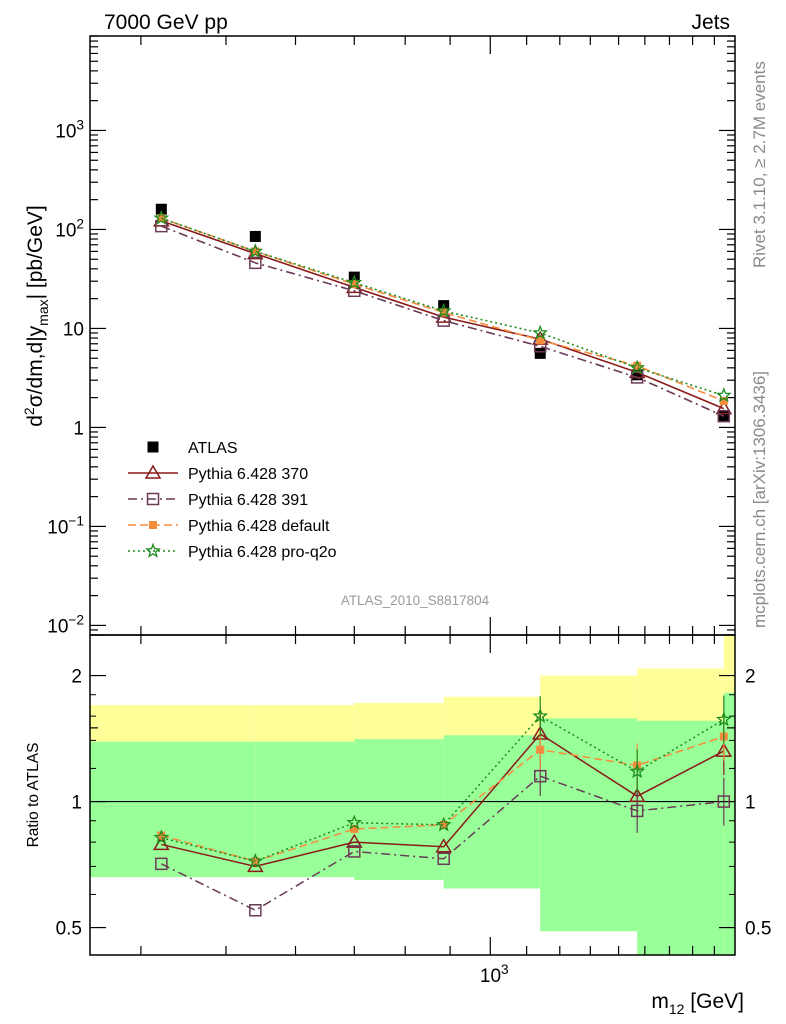 This screenshot has width=786, height=1024. What do you see at coordinates (750, 677) in the screenshot?
I see `ratio-y-tick-label-right: 2` at bounding box center [750, 677].